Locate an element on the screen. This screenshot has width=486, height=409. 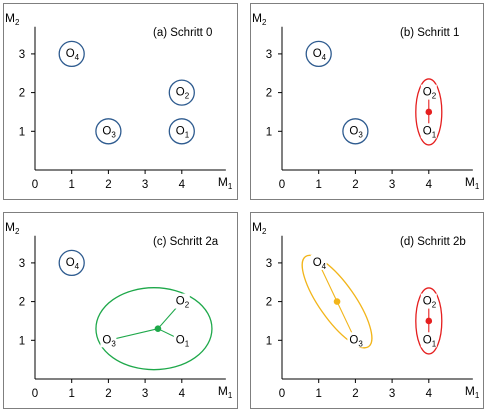
panel-title: (c) Schritt 2a is located at coordinates (186, 242).